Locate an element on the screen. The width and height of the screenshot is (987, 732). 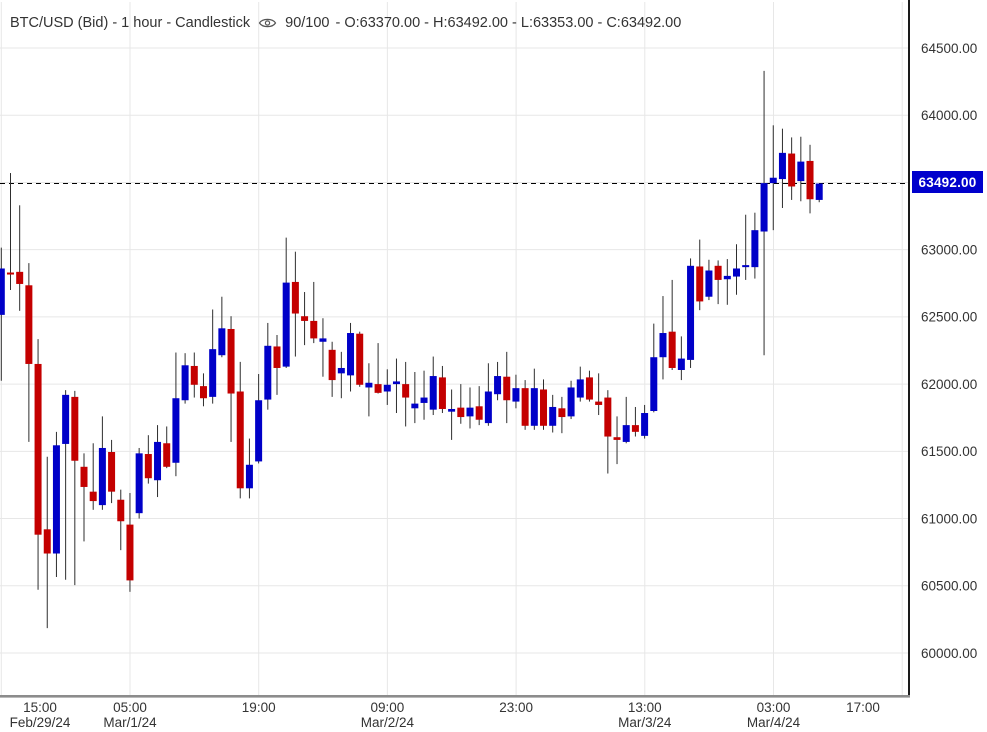
time-axis-label: 19:00 is located at coordinates (259, 707).